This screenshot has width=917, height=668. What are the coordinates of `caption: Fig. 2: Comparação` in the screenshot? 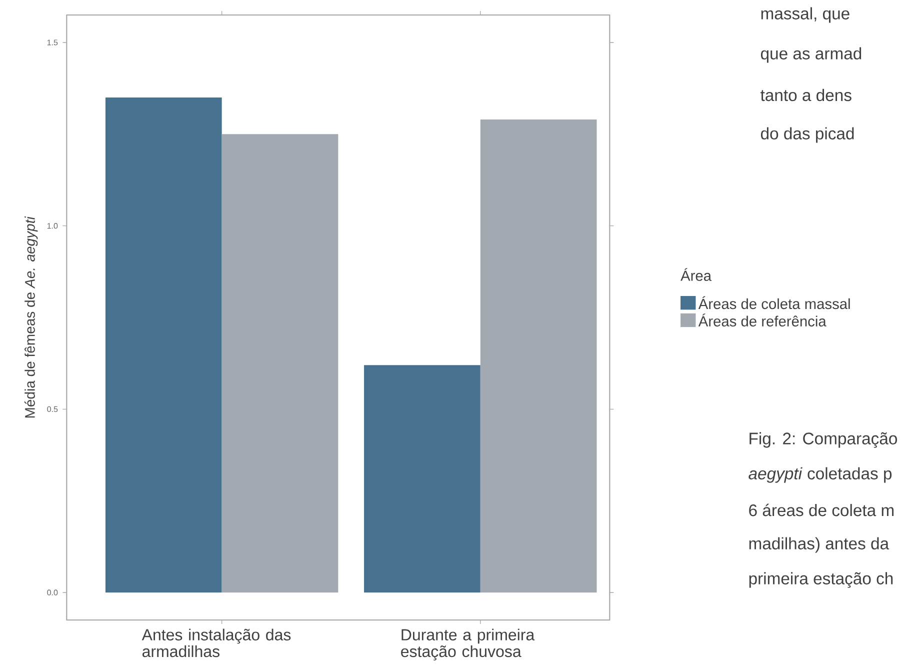 It's located at (823, 440).